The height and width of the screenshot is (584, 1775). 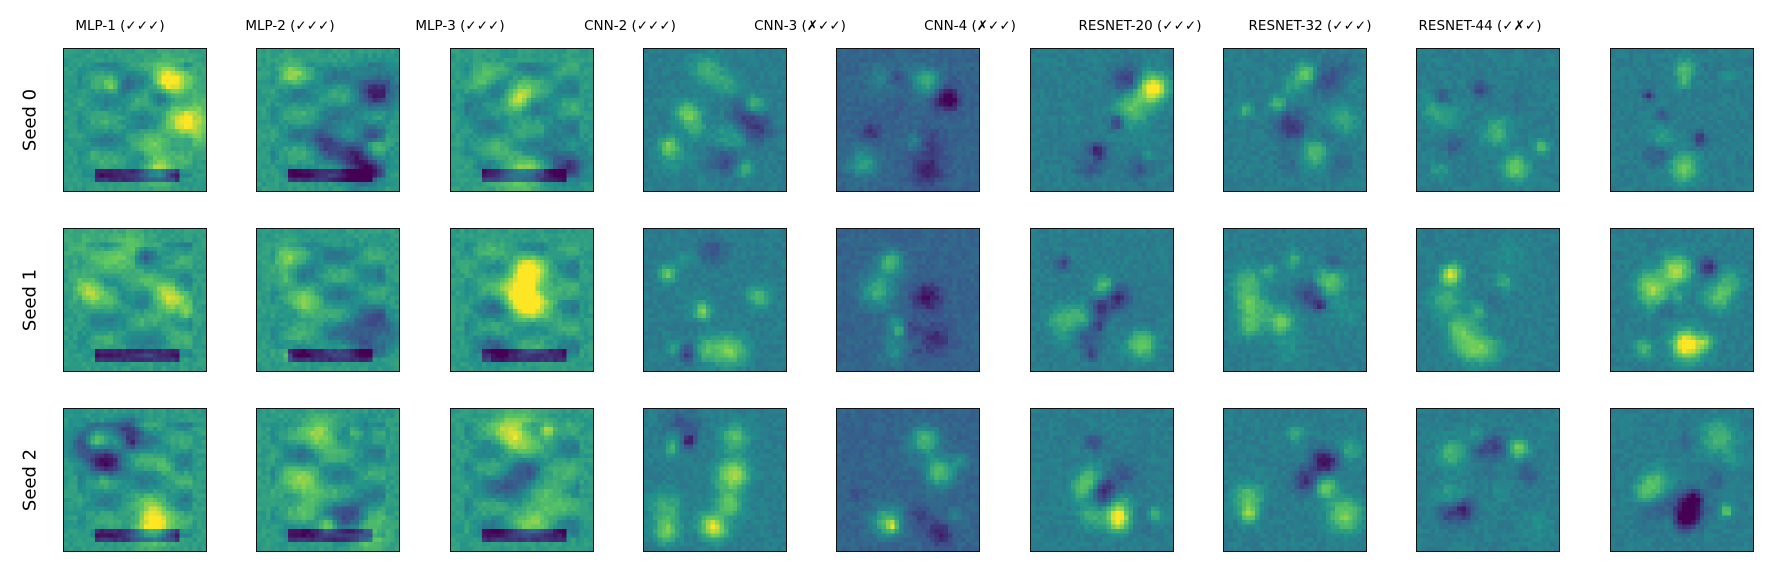 I want to click on column-title-mlp-3: MLP-3 (✓✓✓), so click(x=460, y=26).